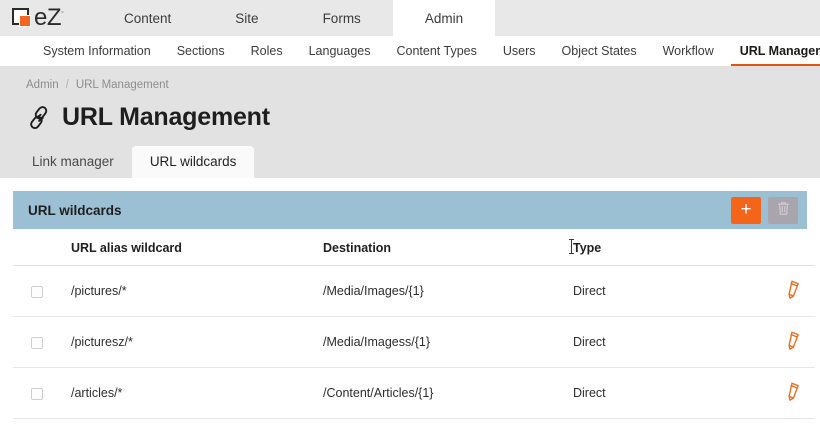  I want to click on delete-wildcard-button, so click(783, 210).